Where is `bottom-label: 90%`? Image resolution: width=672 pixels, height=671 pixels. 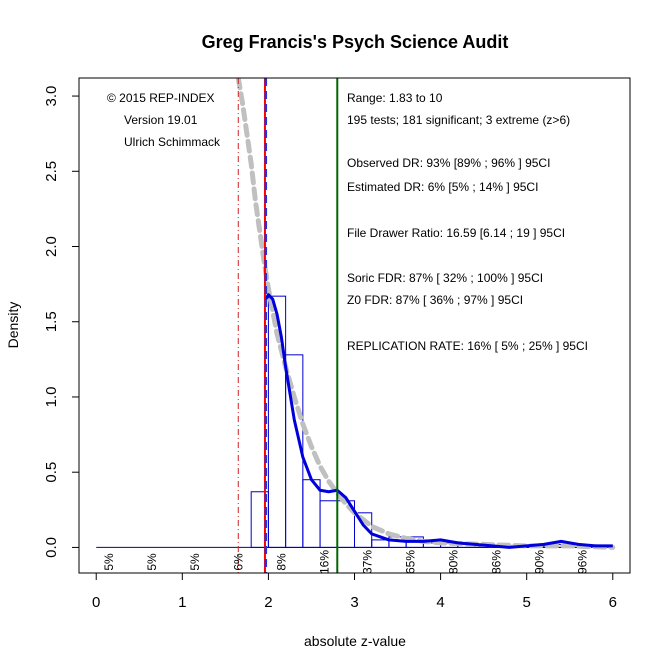
bottom-label: 90% is located at coordinates (540, 562).